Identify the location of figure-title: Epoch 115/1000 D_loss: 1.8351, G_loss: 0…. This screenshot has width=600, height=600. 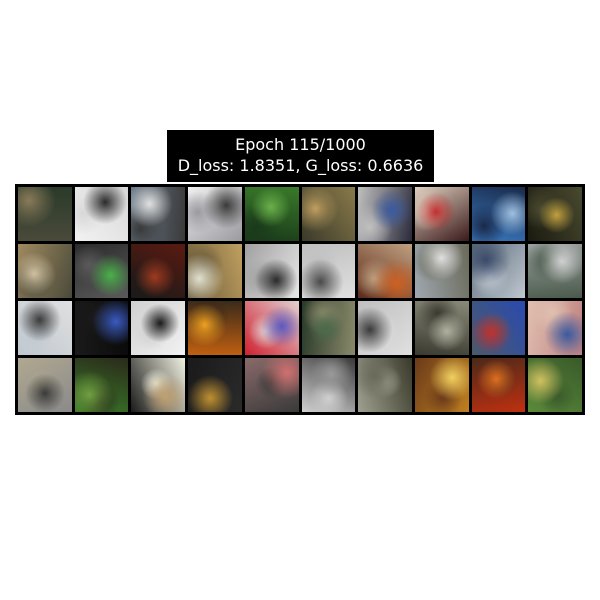
(300, 156).